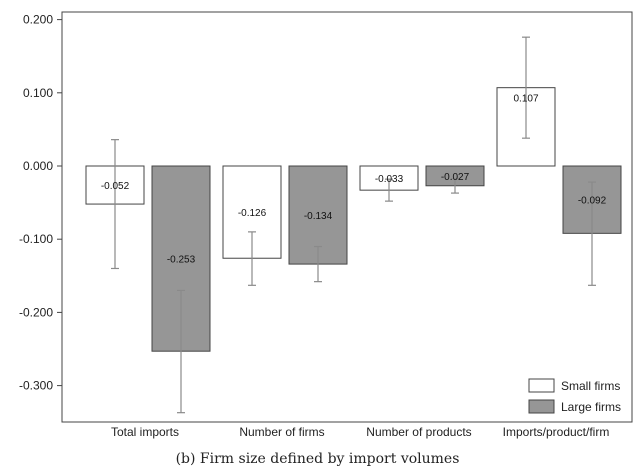 The width and height of the screenshot is (635, 471). I want to click on y-axis: 0.200 0.100 0.000 -0.100 -0.200 -0.300, so click(40, 203).